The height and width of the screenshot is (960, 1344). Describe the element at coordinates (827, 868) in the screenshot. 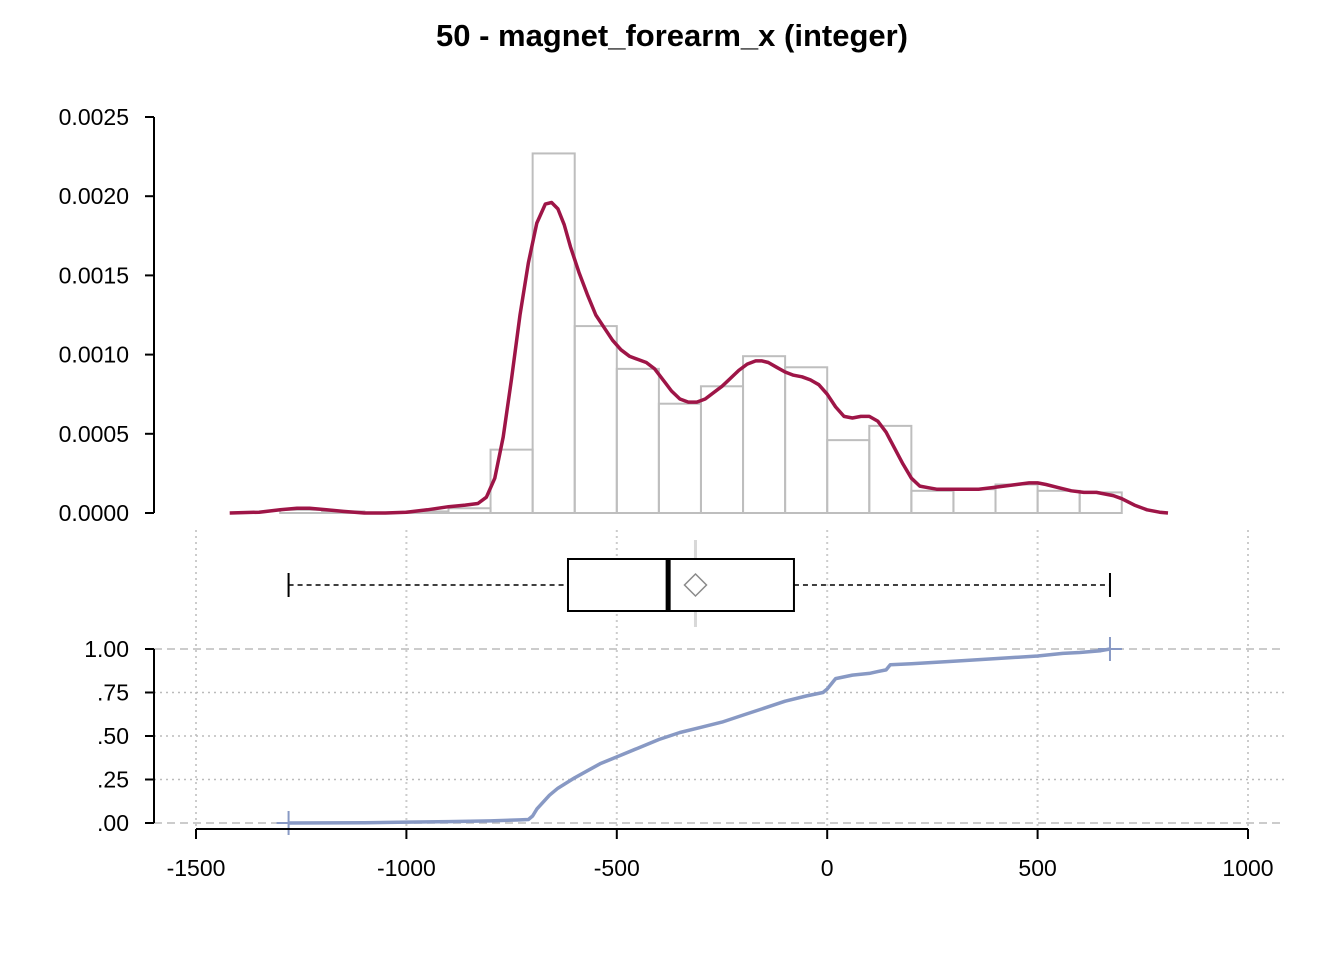

I see `x-tick-label-3: 0` at that location.